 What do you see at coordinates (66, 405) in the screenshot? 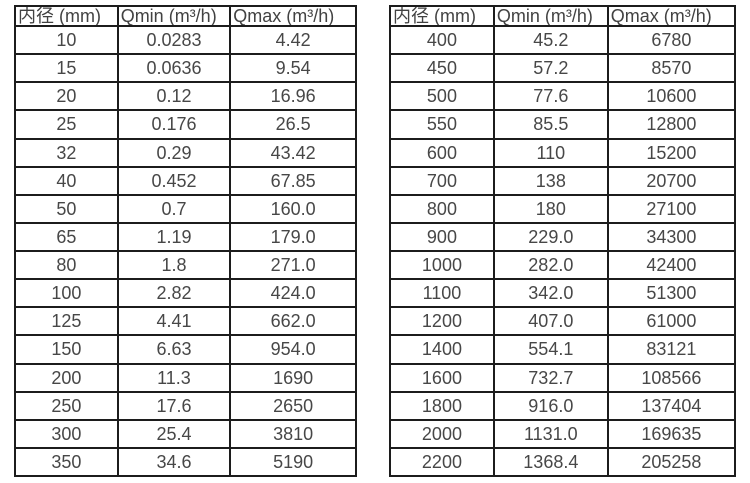
I see `table-cell: 250` at bounding box center [66, 405].